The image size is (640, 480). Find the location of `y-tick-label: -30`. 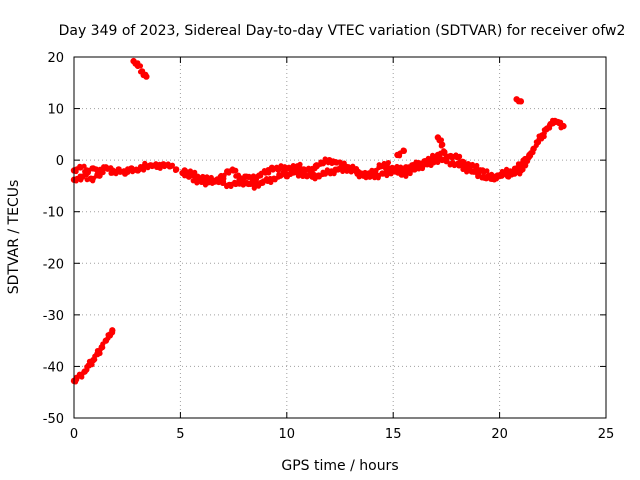

y-tick-label: -30 is located at coordinates (53, 316).